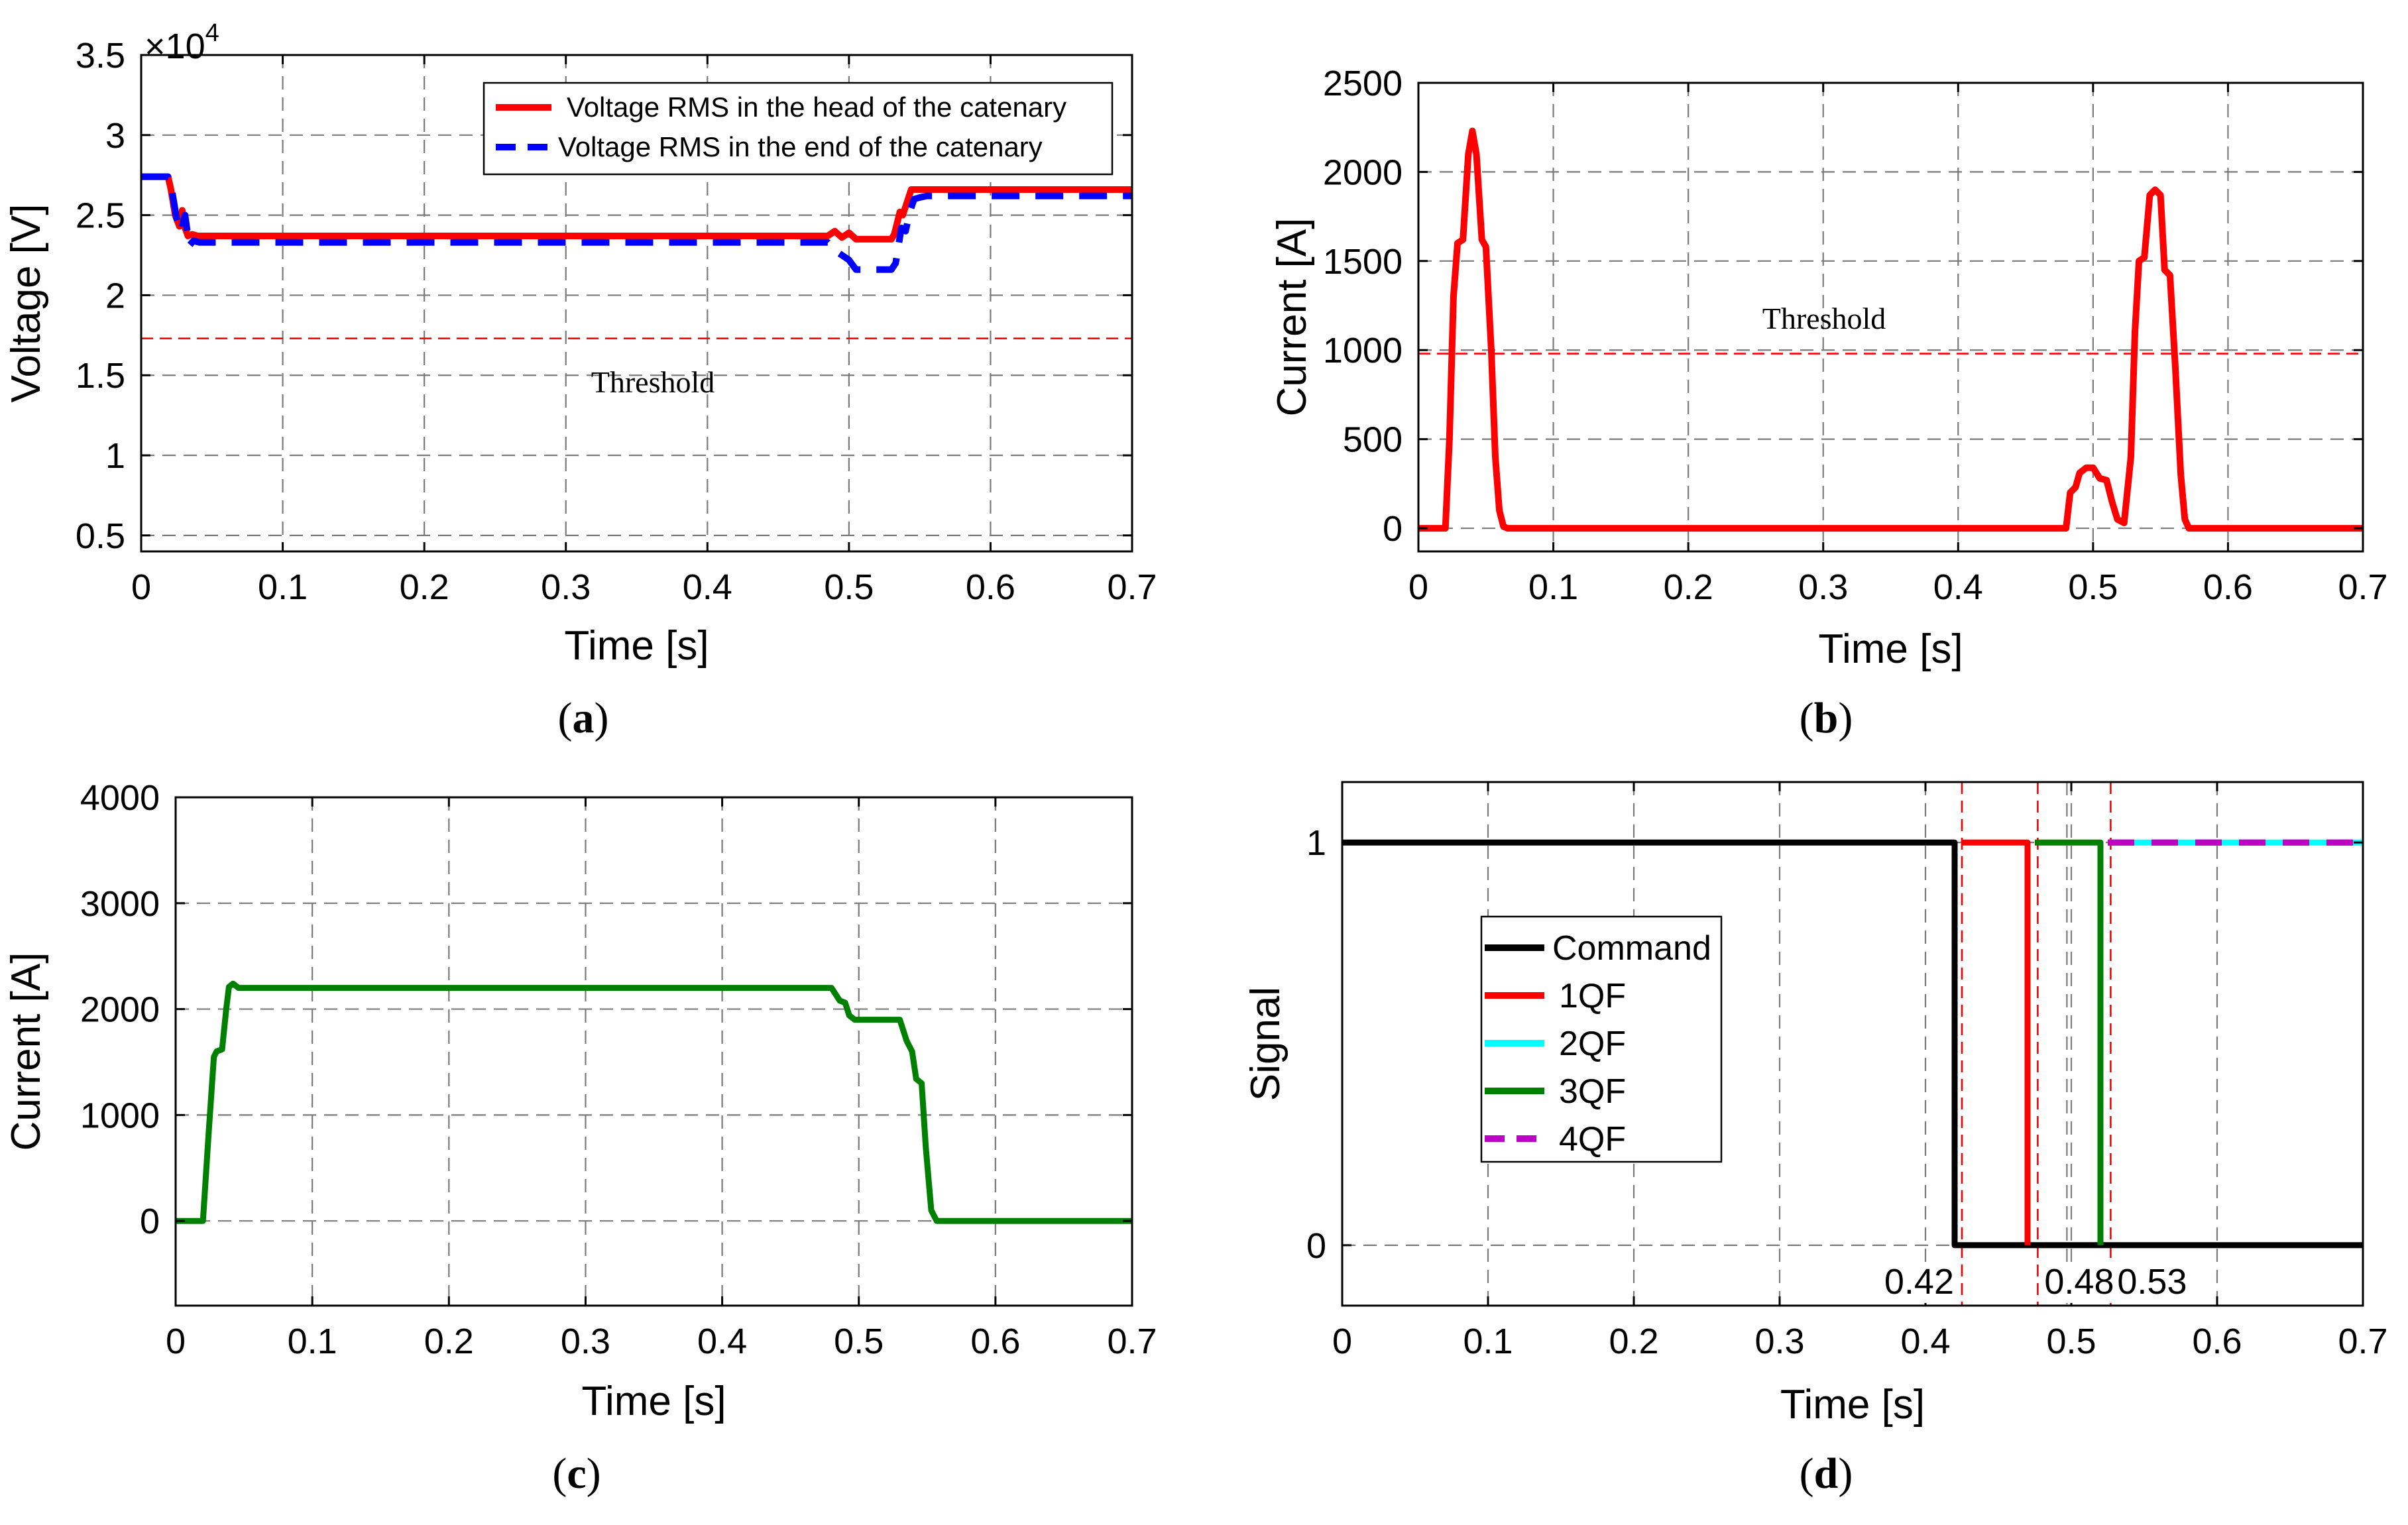 The image size is (2408, 1525). I want to click on legend-label: 3QF, so click(1592, 1091).